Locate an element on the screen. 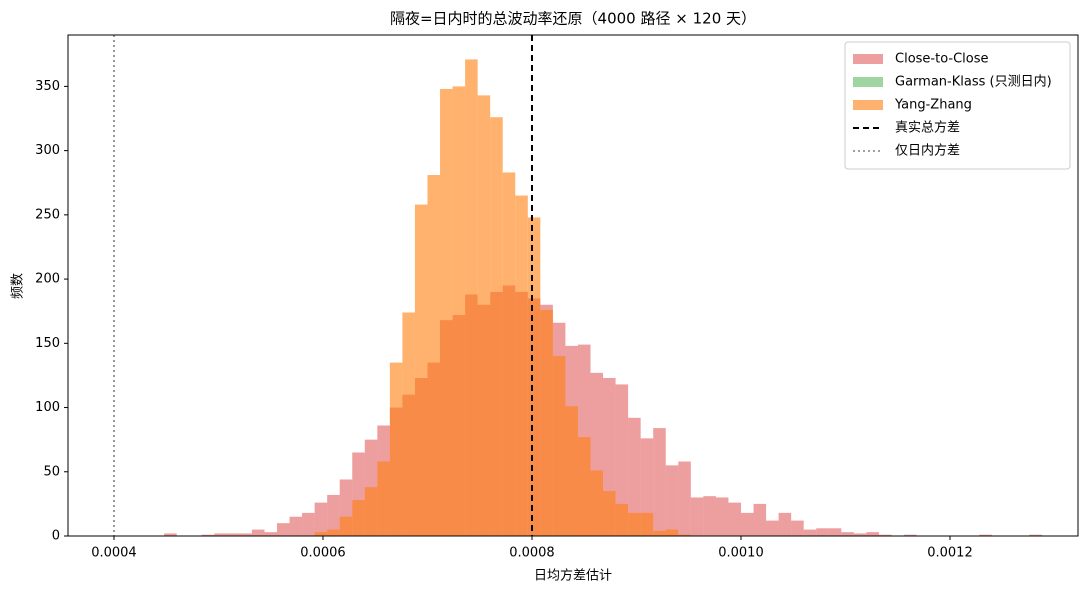 The image size is (1088, 594). x-tick-label: 0.0008 is located at coordinates (532, 553).